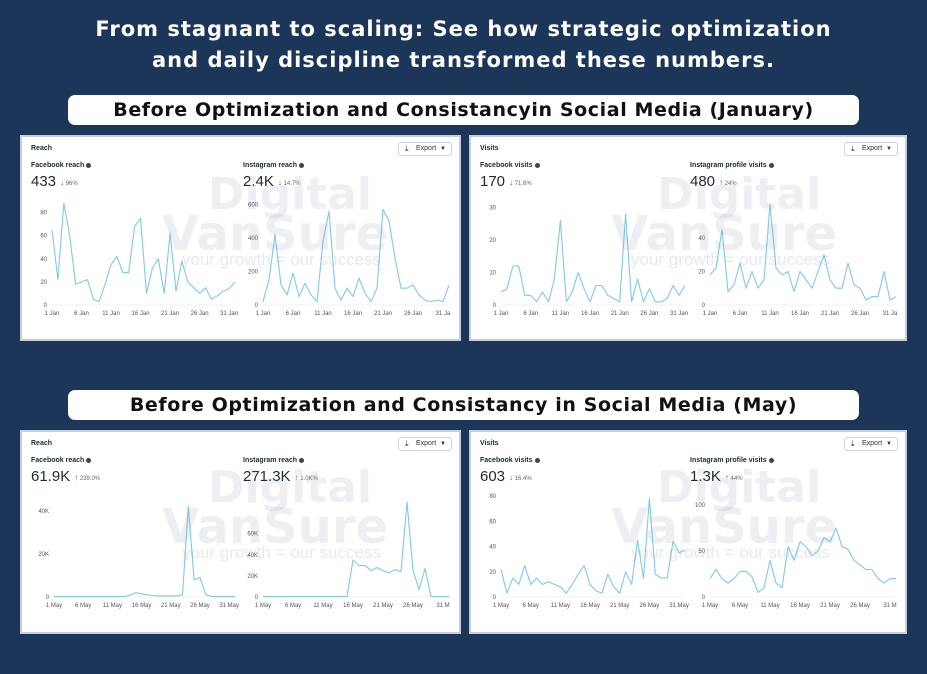 This screenshot has height=674, width=927. I want to click on metric-value: 603 ↓ 16.4%, so click(506, 476).